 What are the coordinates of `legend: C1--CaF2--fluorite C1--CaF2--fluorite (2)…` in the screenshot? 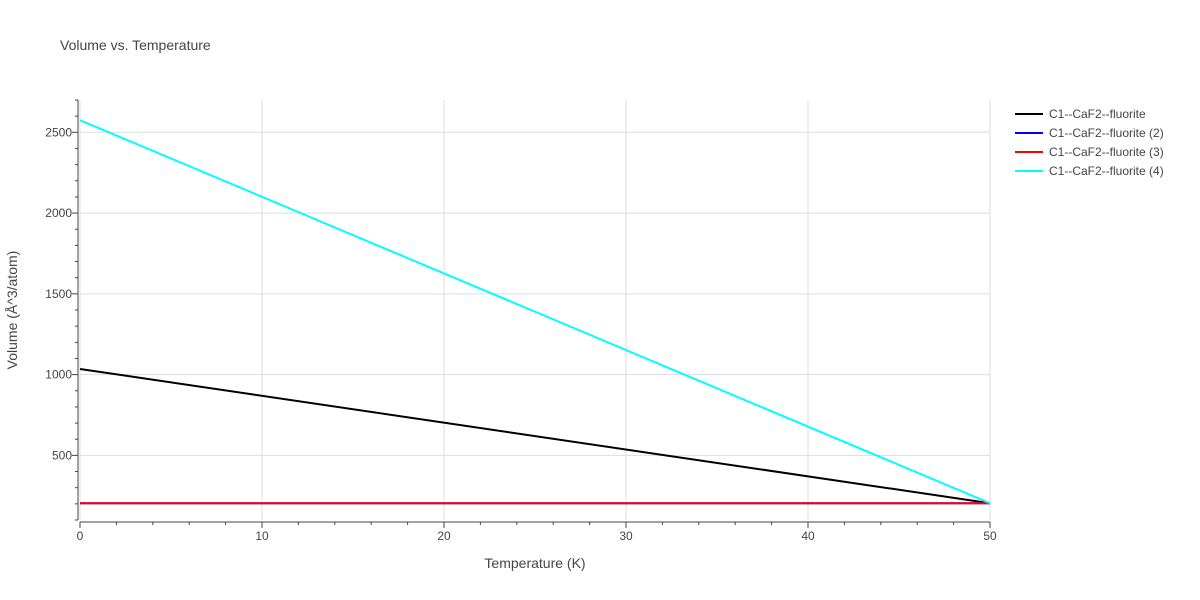 It's located at (1089, 142).